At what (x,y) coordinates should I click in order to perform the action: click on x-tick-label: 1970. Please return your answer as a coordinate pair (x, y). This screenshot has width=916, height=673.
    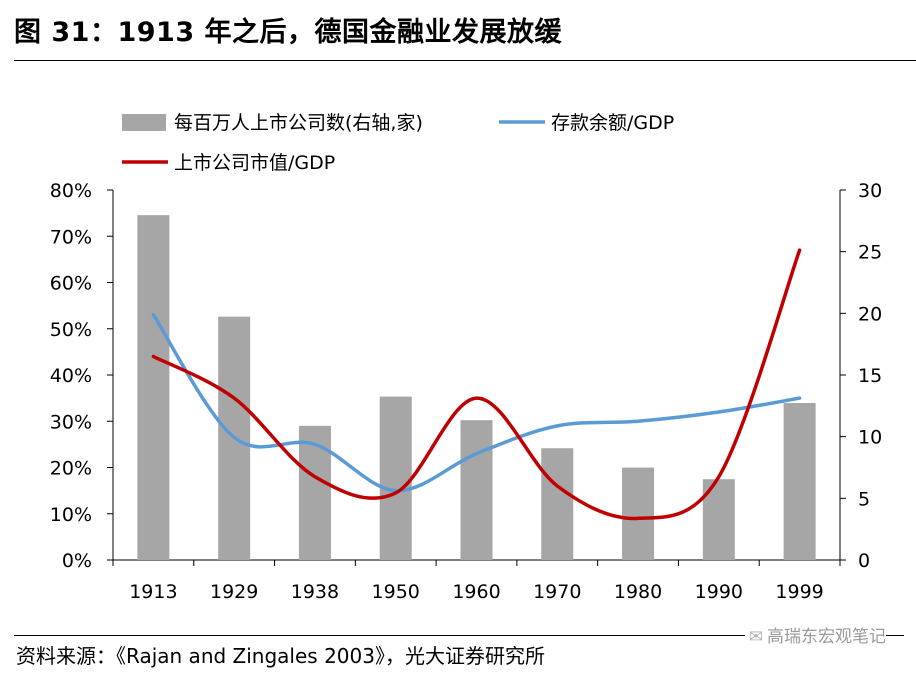
    Looking at the image, I should click on (557, 592).